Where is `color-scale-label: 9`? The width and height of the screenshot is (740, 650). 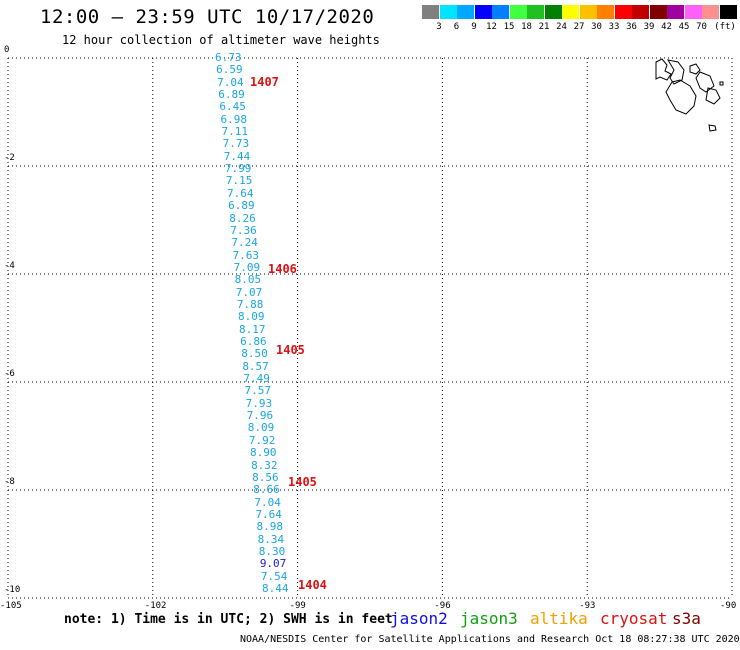
color-scale-label: 9 is located at coordinates (474, 27).